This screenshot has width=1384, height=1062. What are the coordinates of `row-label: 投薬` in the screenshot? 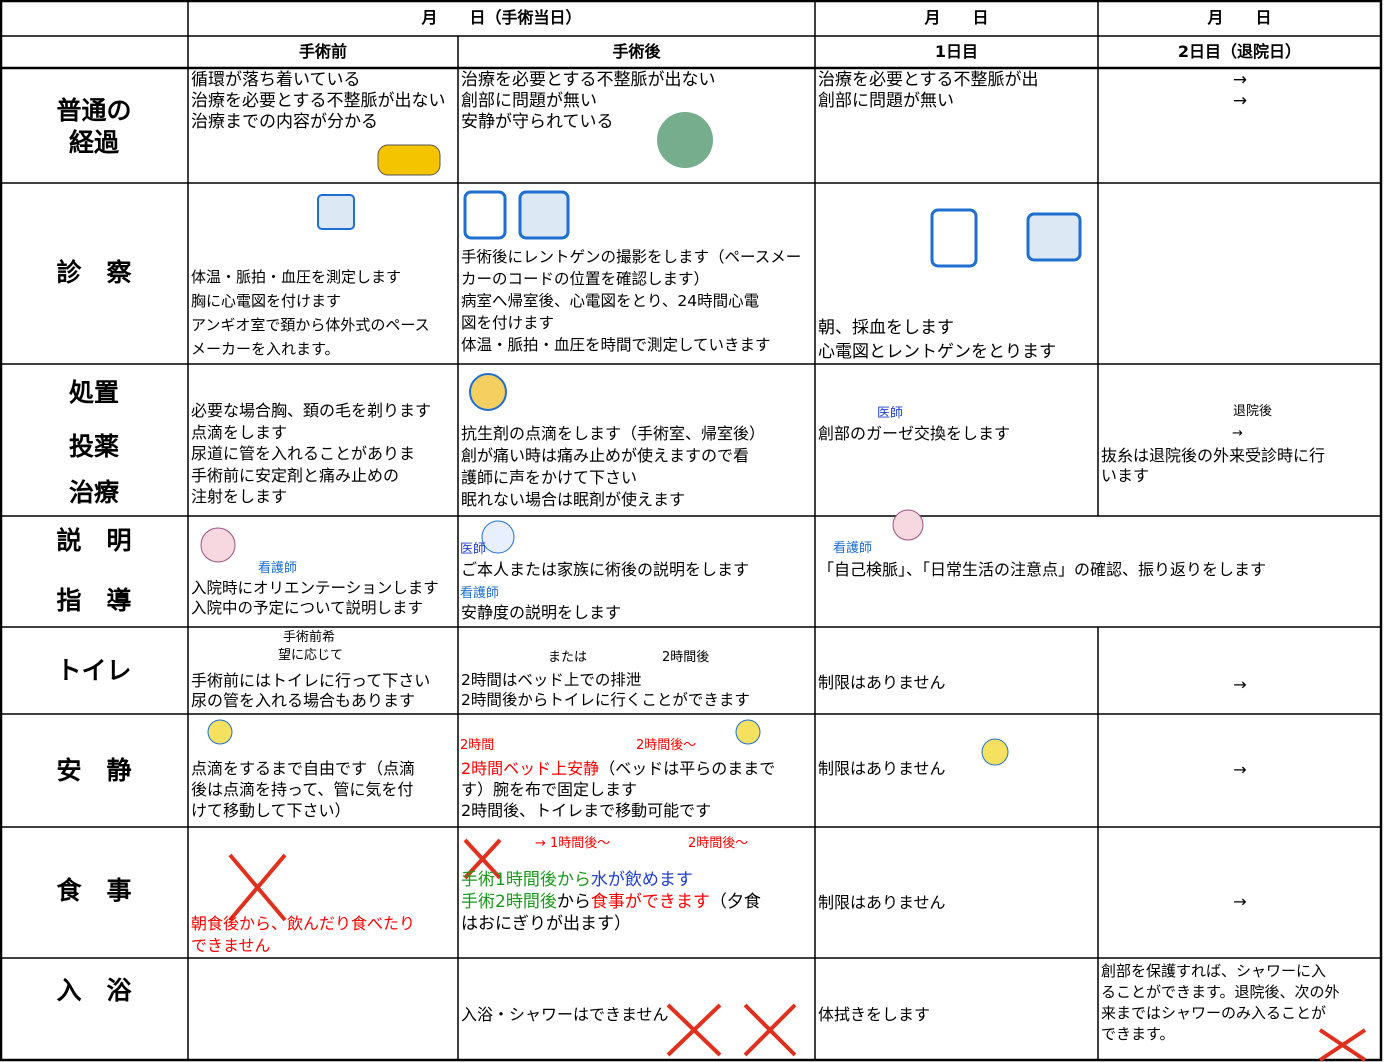 It's located at (93, 446).